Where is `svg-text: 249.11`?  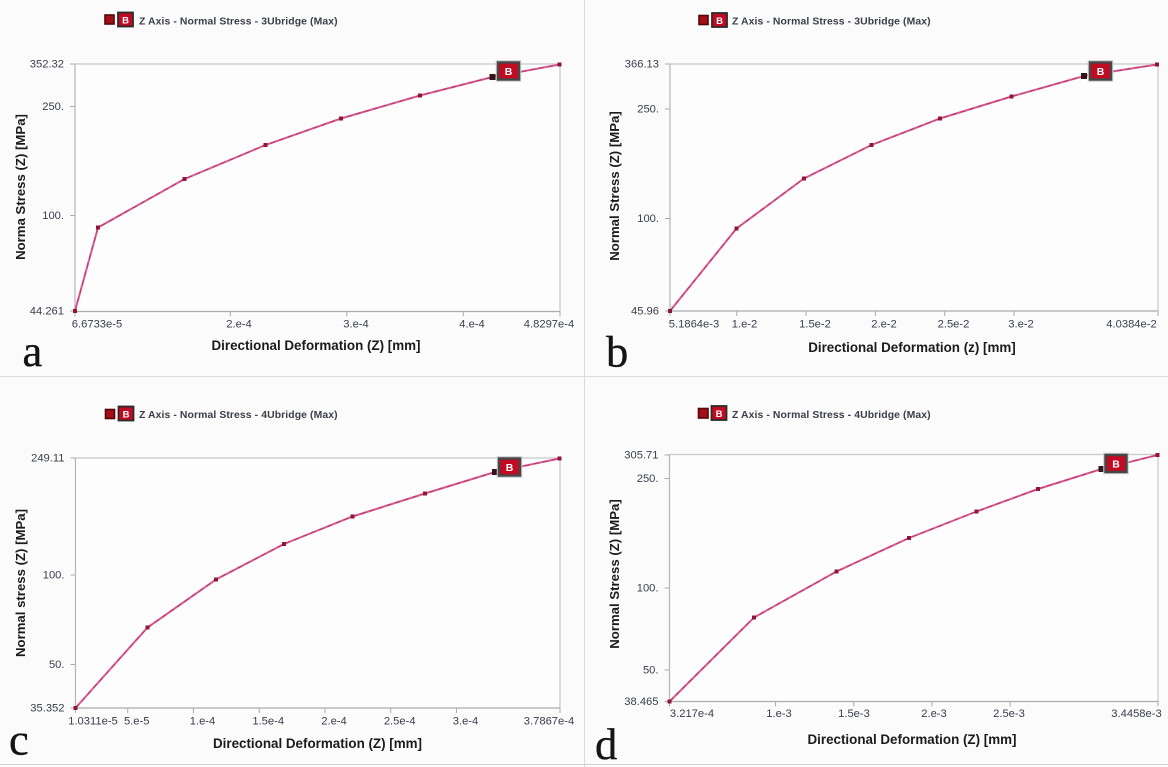 svg-text: 249.11 is located at coordinates (47, 459).